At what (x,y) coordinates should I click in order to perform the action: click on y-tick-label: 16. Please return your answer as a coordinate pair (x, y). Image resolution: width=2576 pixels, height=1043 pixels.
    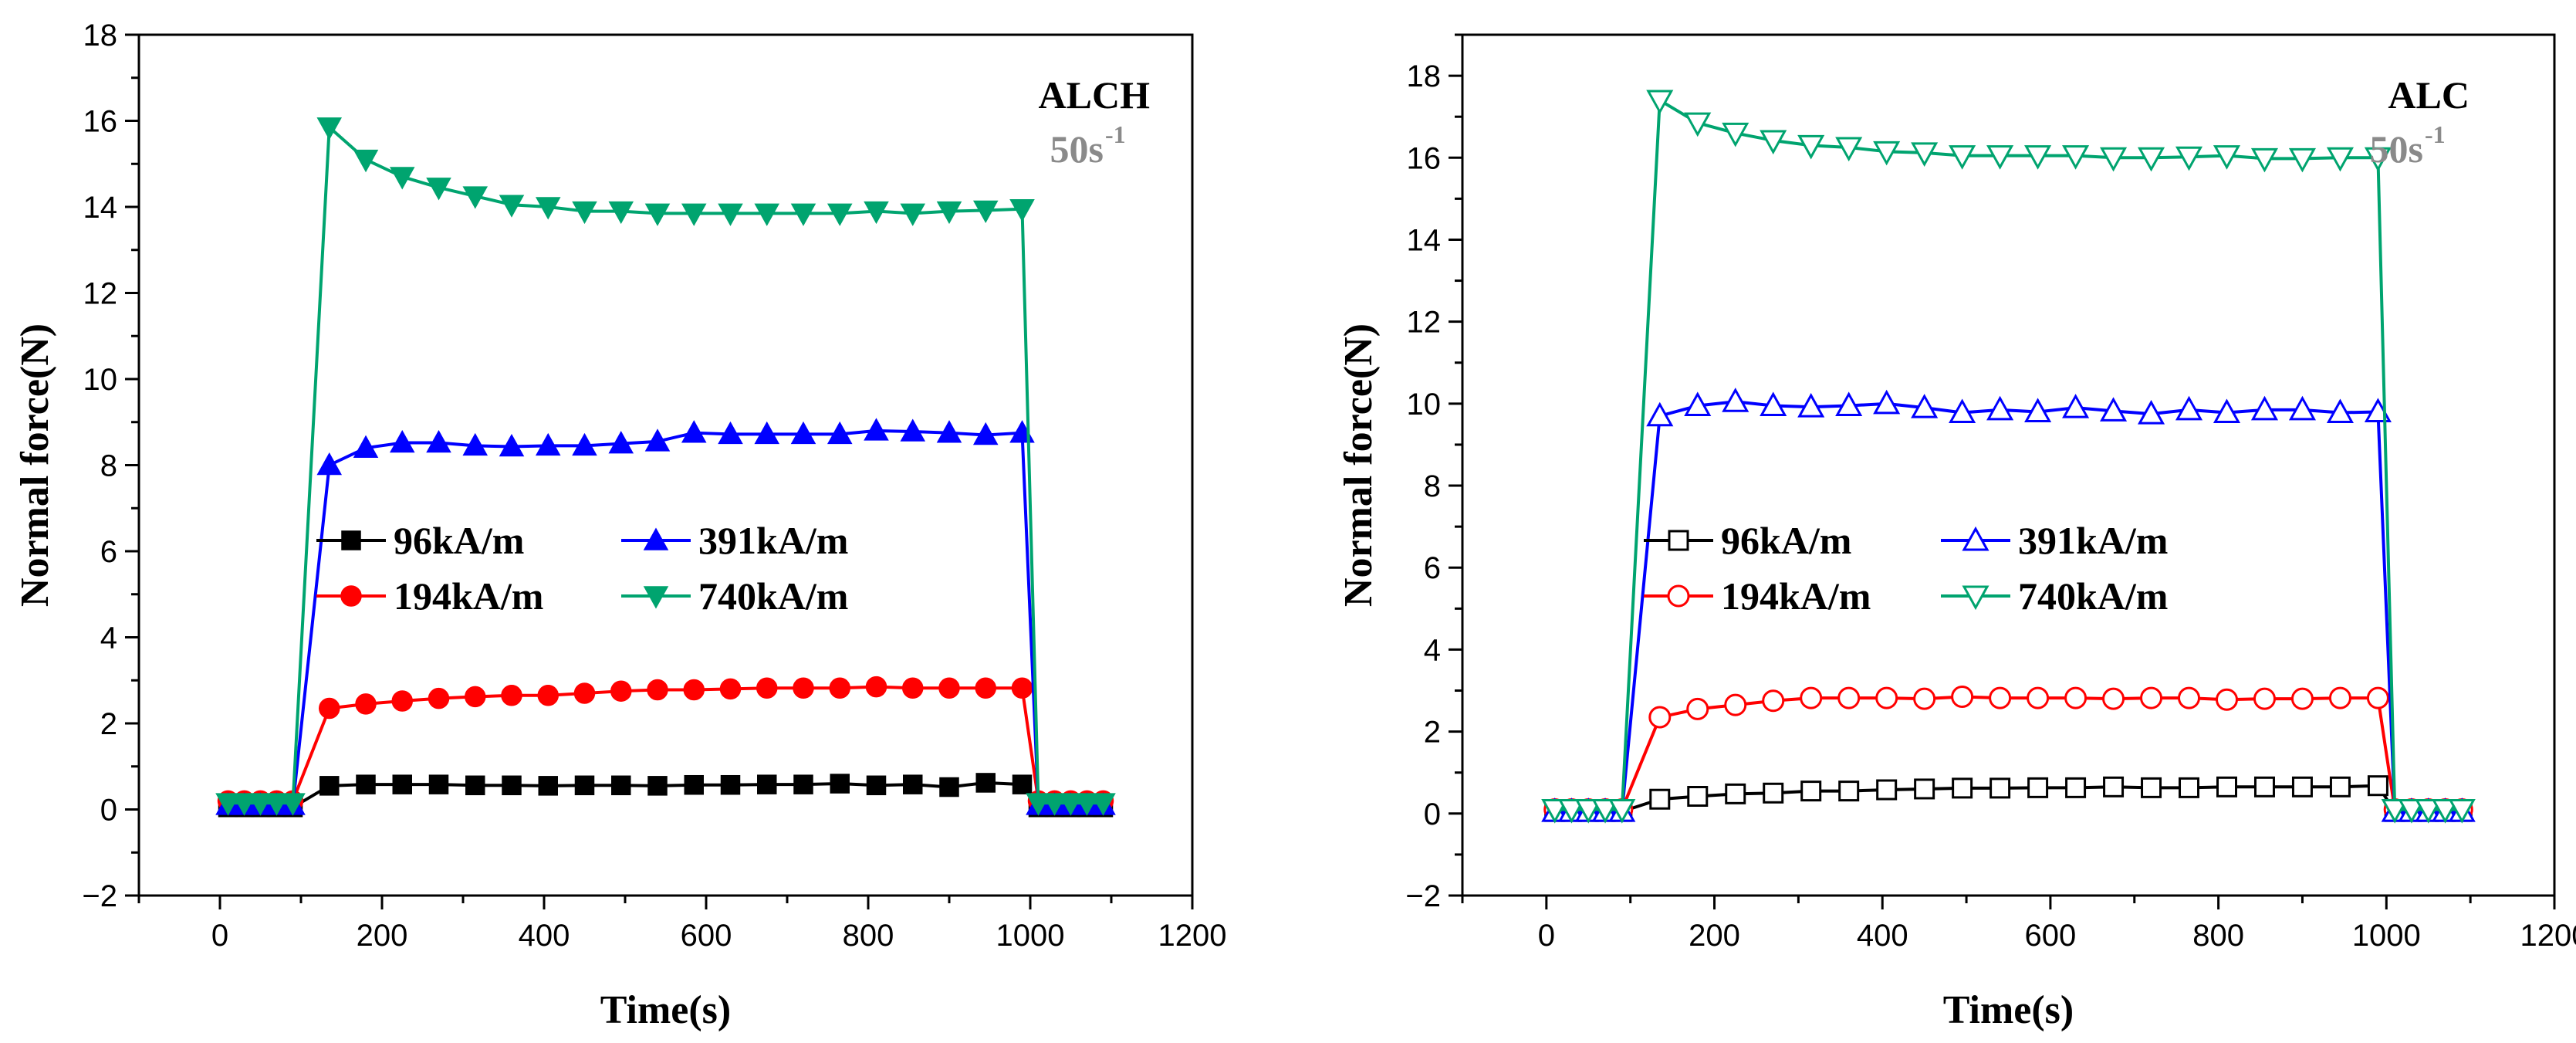
    Looking at the image, I should click on (1424, 158).